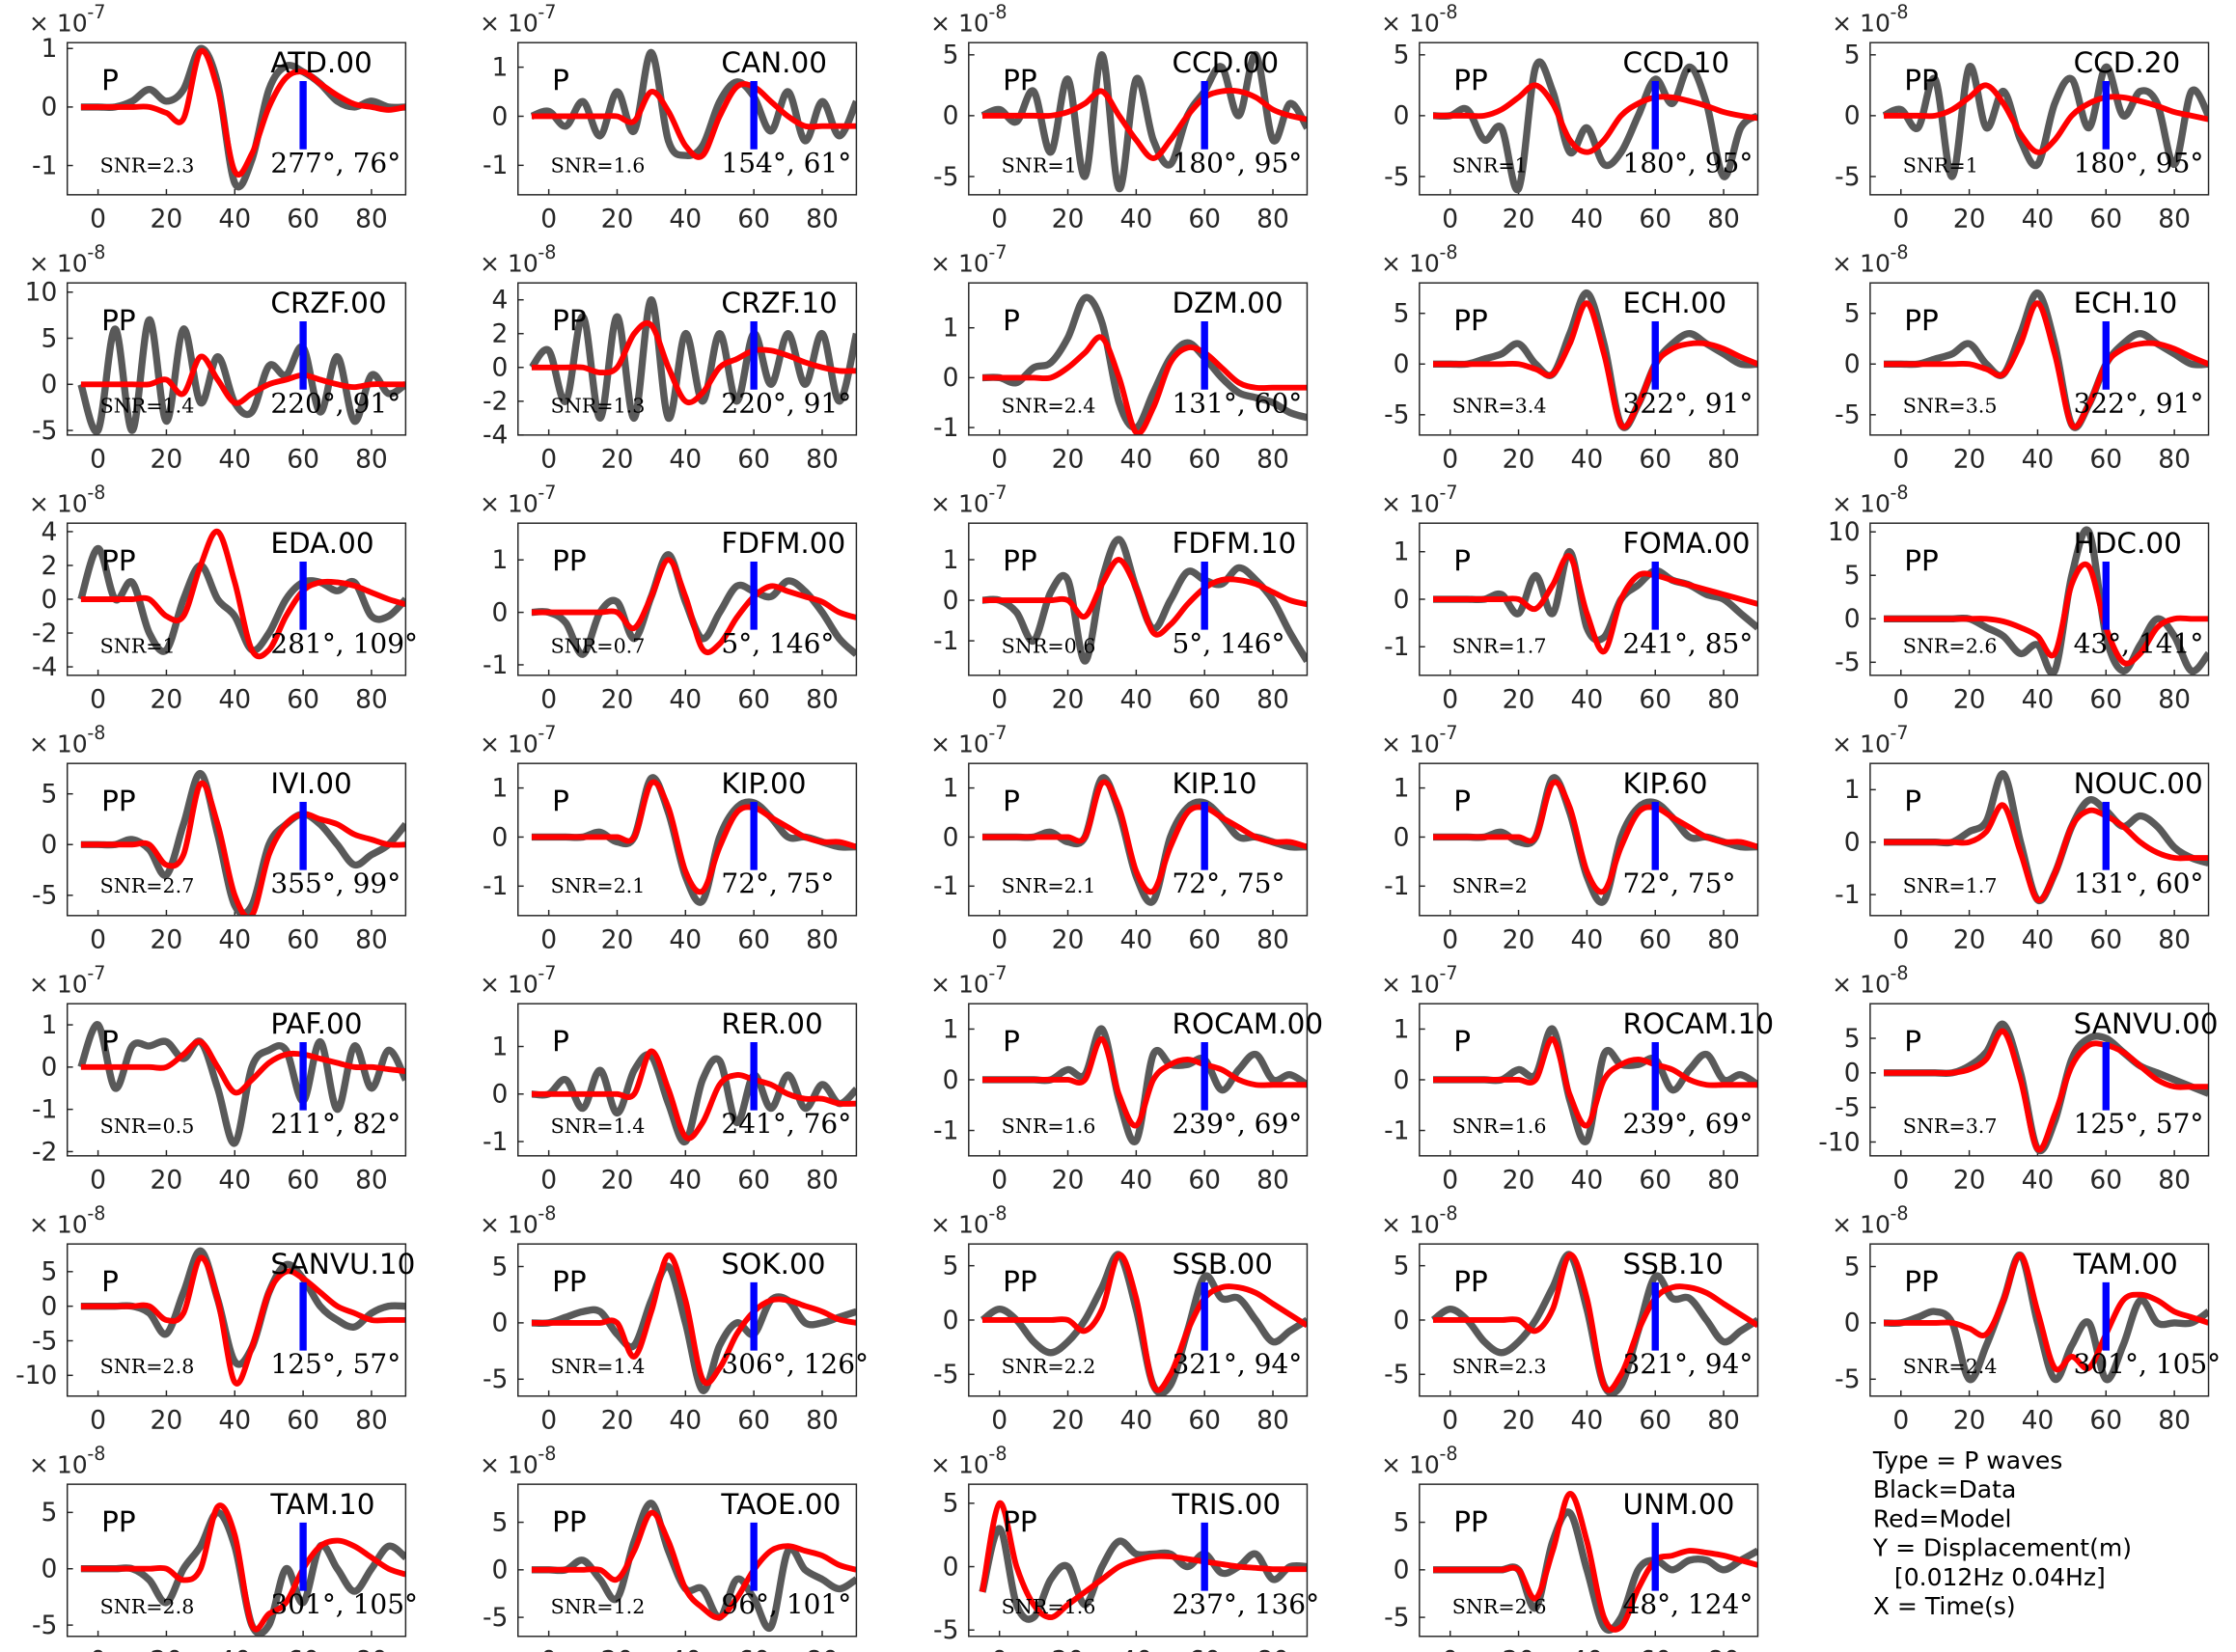 The image size is (2236, 1652). What do you see at coordinates (1951, 645) in the screenshot?
I see `snr-label: SNR=2.6` at bounding box center [1951, 645].